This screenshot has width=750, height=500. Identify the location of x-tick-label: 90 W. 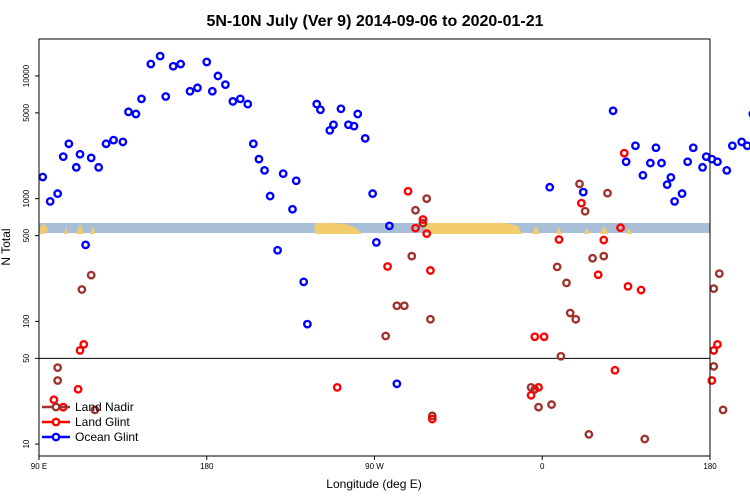
(374, 466).